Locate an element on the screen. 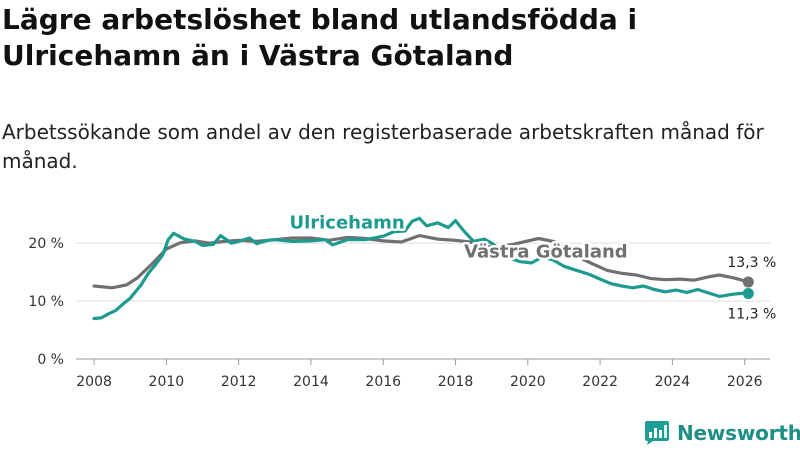 This screenshot has height=450, width=800. y-tick-label: 10 % is located at coordinates (46, 302).